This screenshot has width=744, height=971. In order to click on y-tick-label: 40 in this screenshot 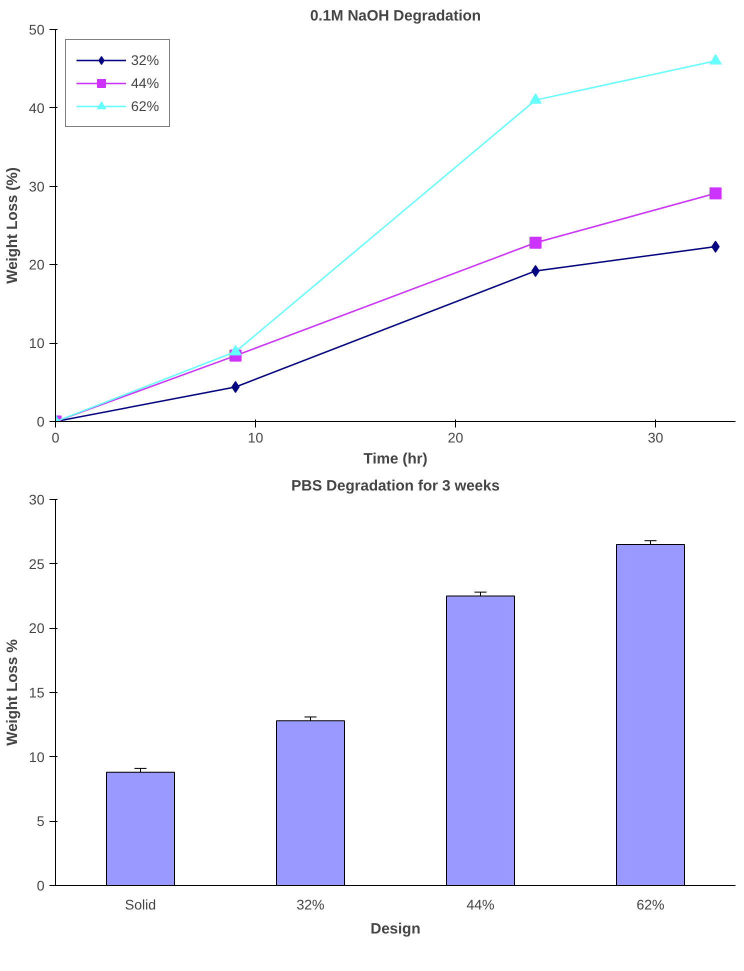, I will do `click(36, 108)`.